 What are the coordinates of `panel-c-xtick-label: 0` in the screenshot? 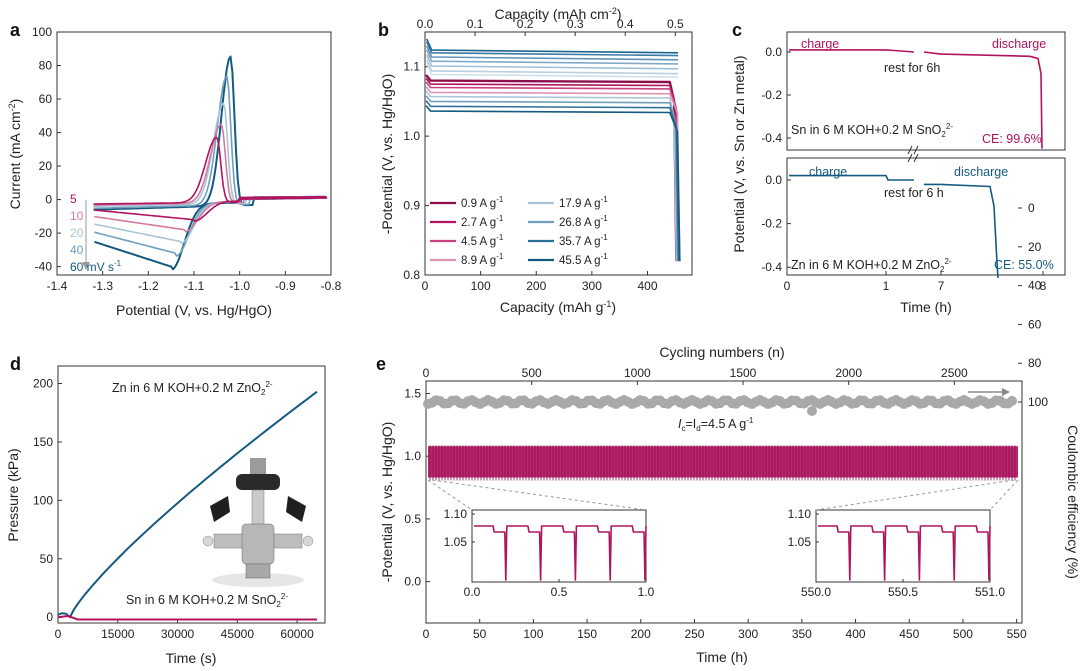 It's located at (787, 286).